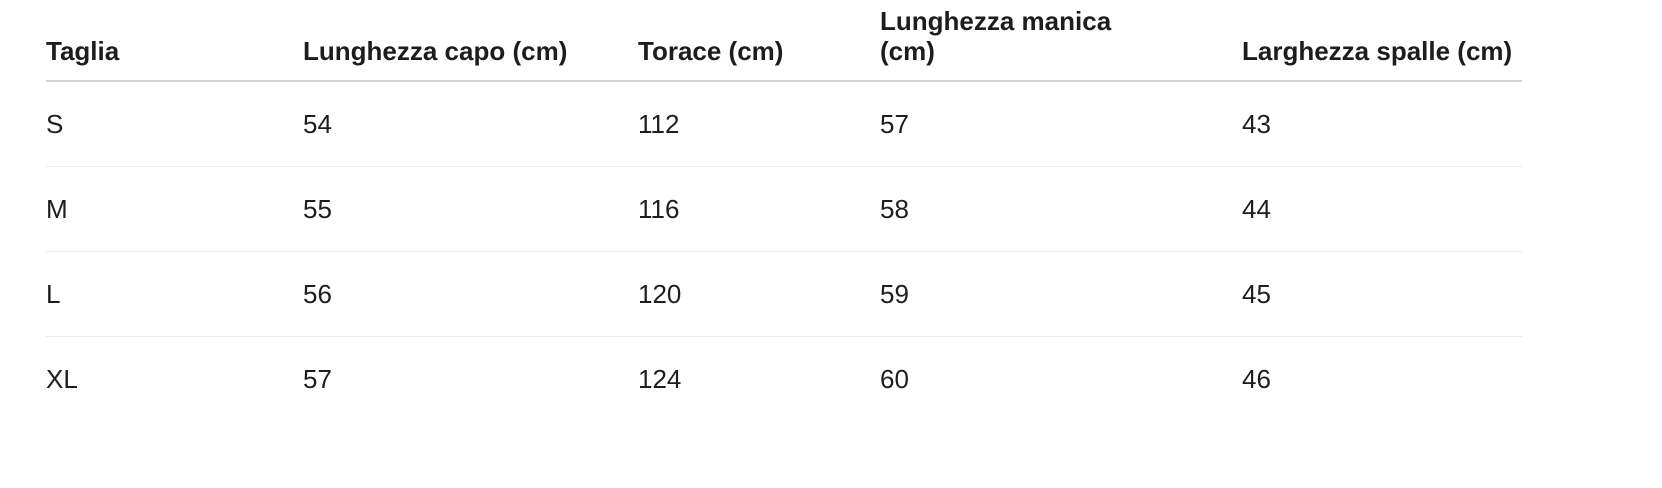  Describe the element at coordinates (1061, 209) in the screenshot. I see `table-cell: 58` at that location.